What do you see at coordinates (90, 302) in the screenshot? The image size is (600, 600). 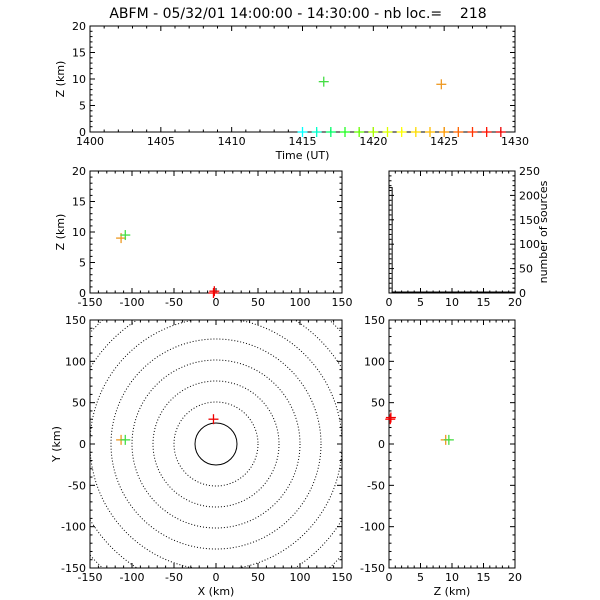 I see `x_height-xtick-label: -150` at bounding box center [90, 302].